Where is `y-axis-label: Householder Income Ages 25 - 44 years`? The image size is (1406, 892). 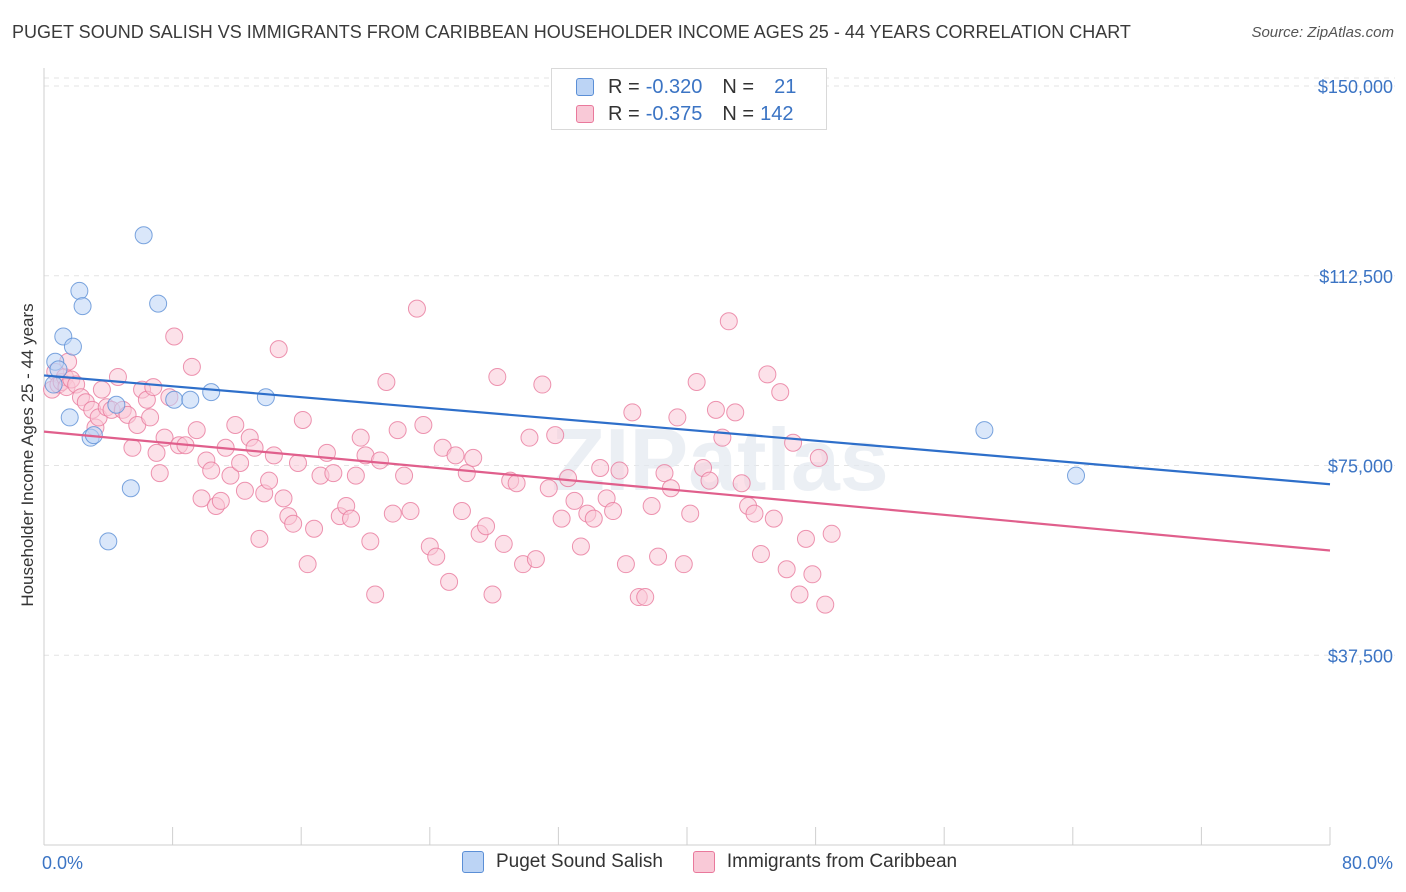 y-axis-label: Householder Income Ages 25 - 44 years is located at coordinates (27, 455).